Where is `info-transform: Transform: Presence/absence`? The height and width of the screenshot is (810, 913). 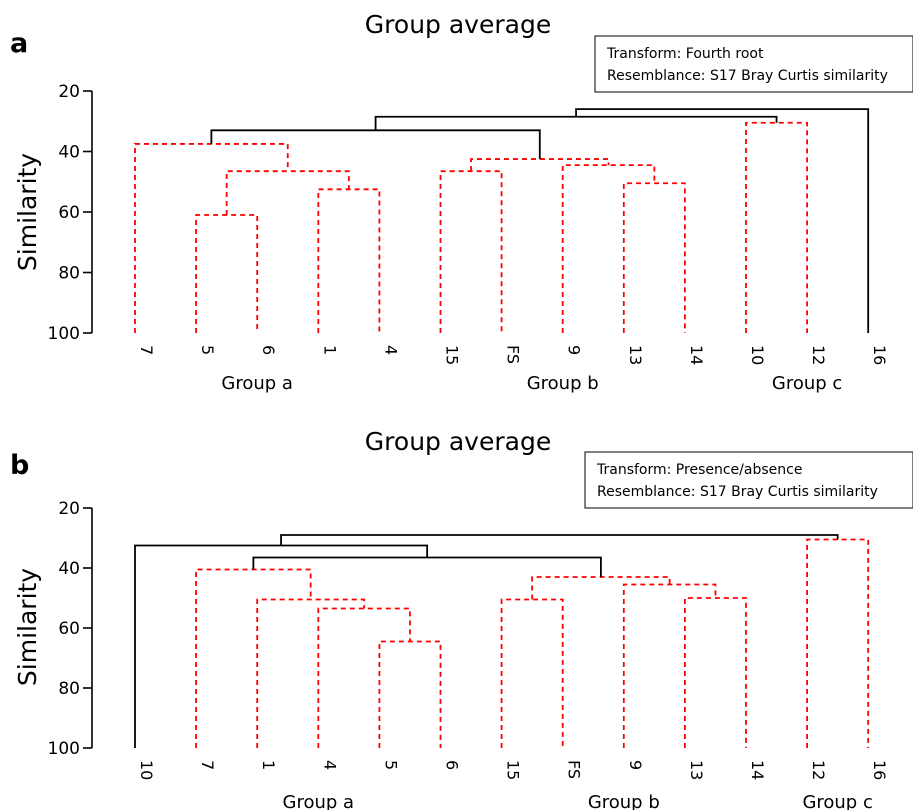
info-transform: Transform: Presence/absence is located at coordinates (699, 470).